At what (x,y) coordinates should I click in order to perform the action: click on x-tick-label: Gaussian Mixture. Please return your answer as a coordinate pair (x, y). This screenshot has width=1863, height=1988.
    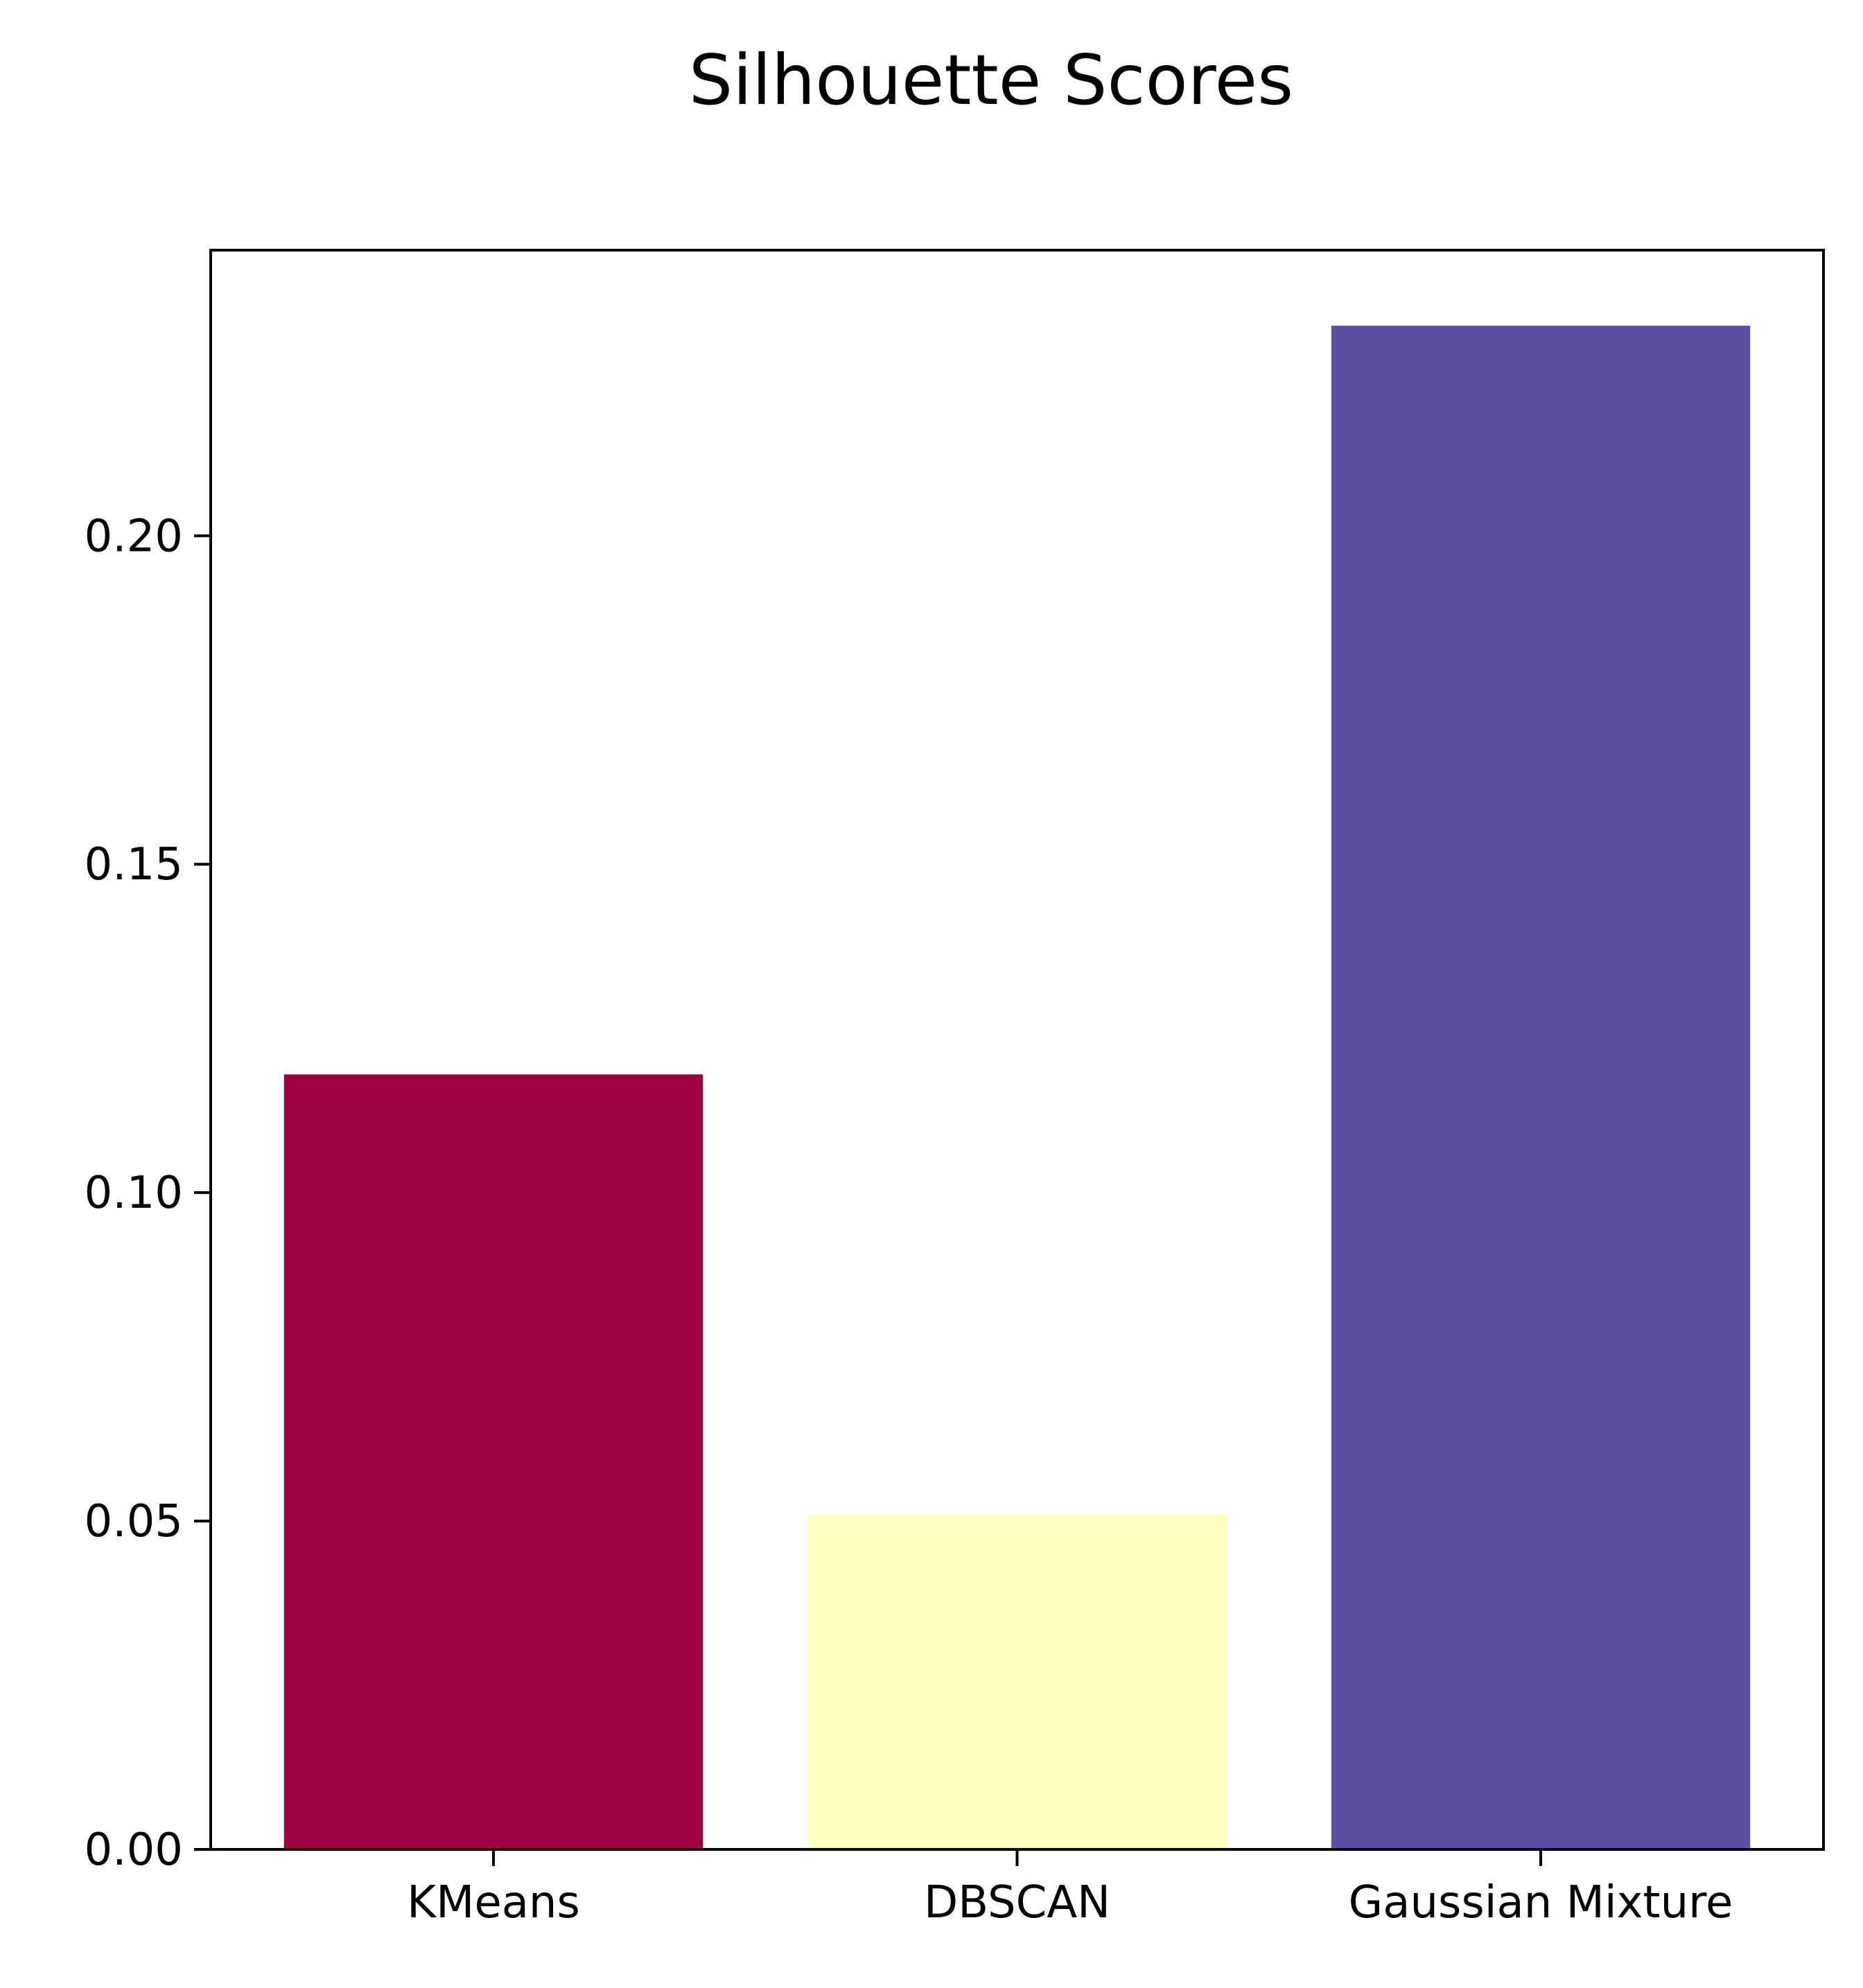
    Looking at the image, I should click on (1541, 1902).